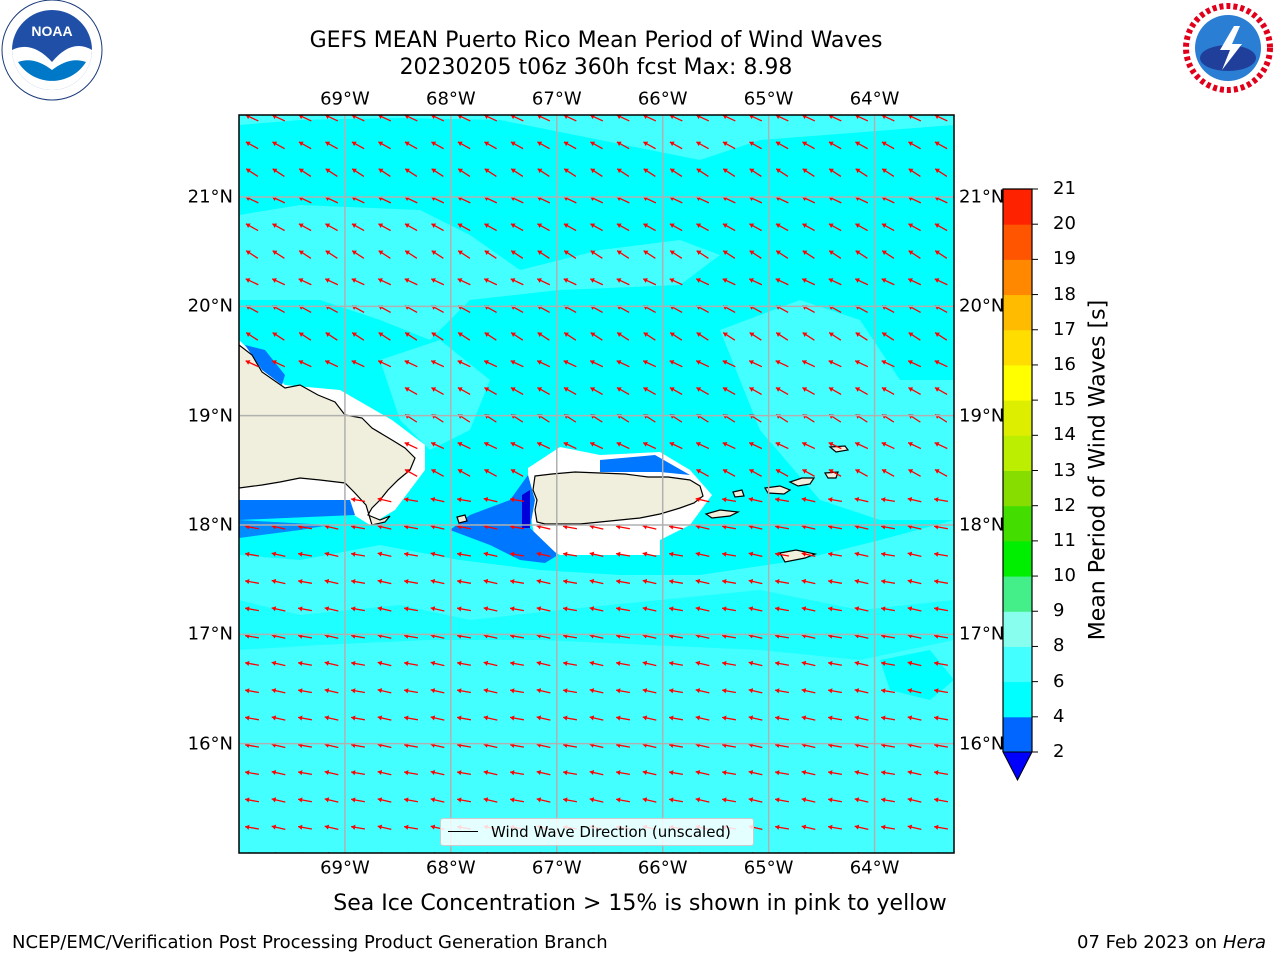 This screenshot has height=960, width=1280. I want to click on colorbar-tick-label: 13, so click(1064, 470).